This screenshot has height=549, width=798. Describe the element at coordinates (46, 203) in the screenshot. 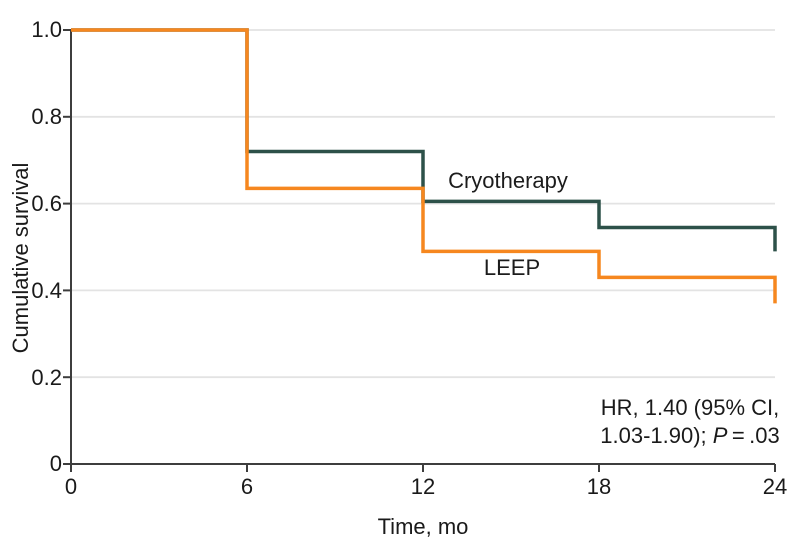

I see `y-tick-label-0.6: 0.6` at that location.